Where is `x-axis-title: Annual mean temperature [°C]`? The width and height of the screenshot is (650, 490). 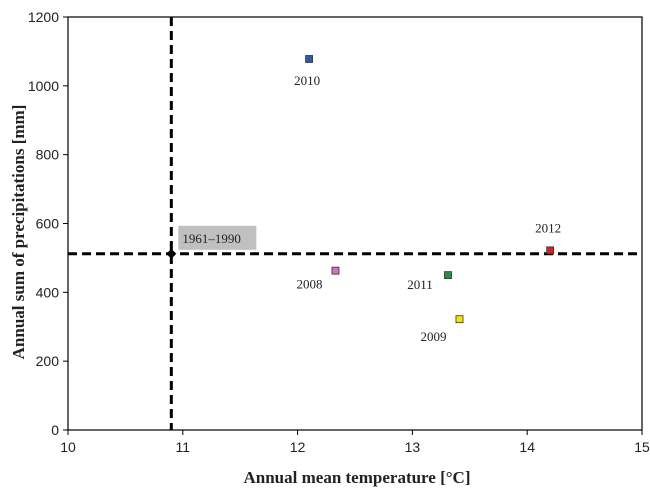 x-axis-title: Annual mean temperature [°C] is located at coordinates (357, 477).